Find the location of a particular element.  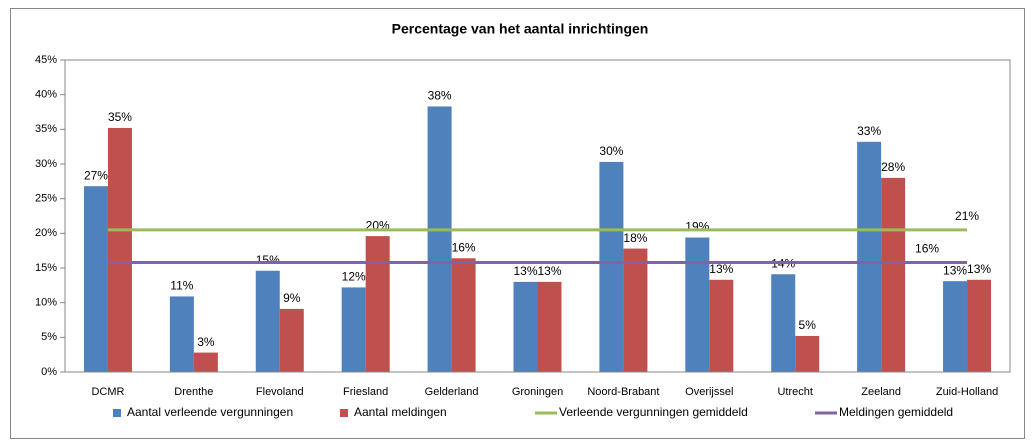

x-tick-label: Groningen is located at coordinates (537, 392).